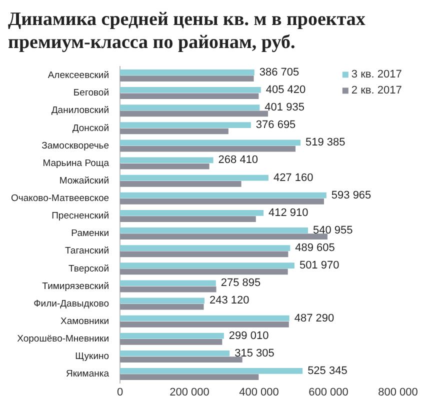  Describe the element at coordinates (276, 125) in the screenshot. I see `data-label: 376 695` at that location.